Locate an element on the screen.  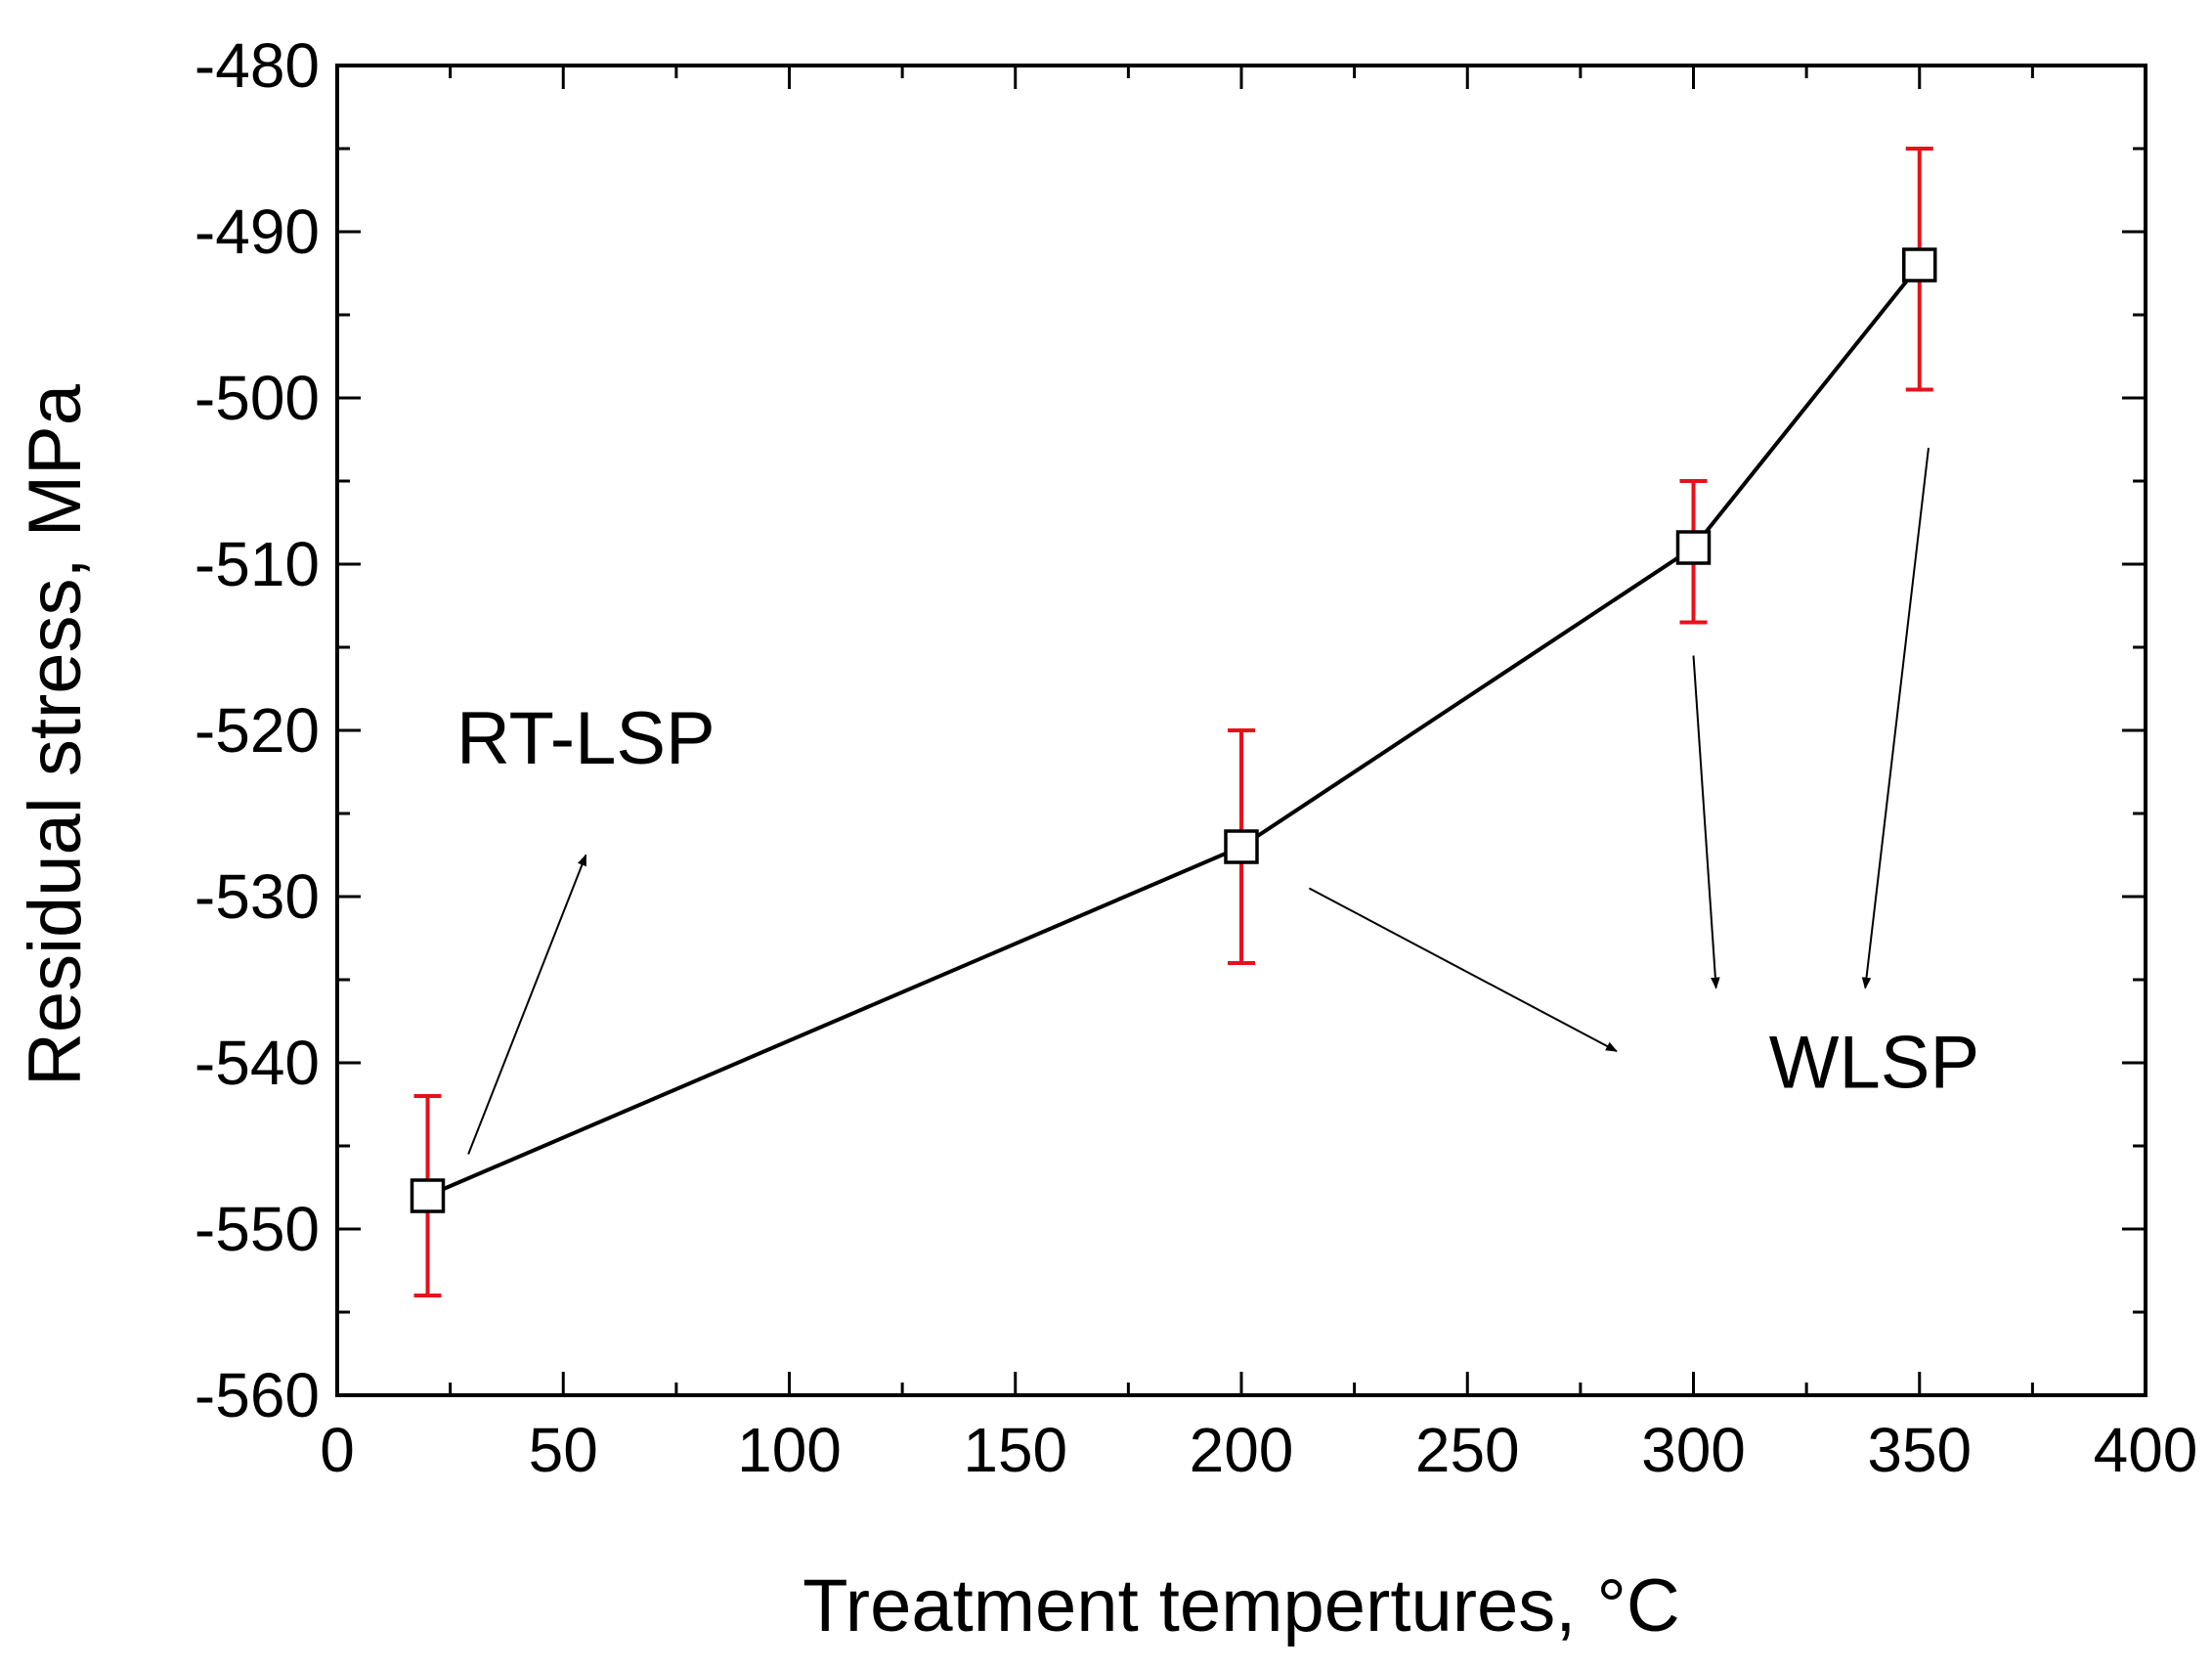
y-tick-label: -500 is located at coordinates (257, 398).